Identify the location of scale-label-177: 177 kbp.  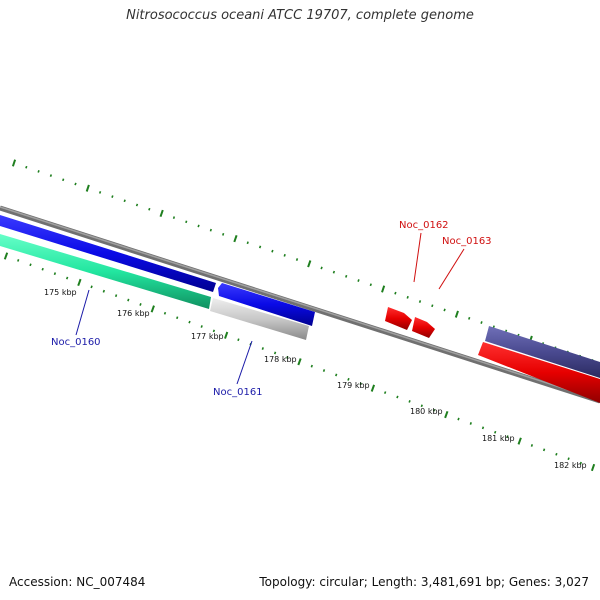
(207, 336).